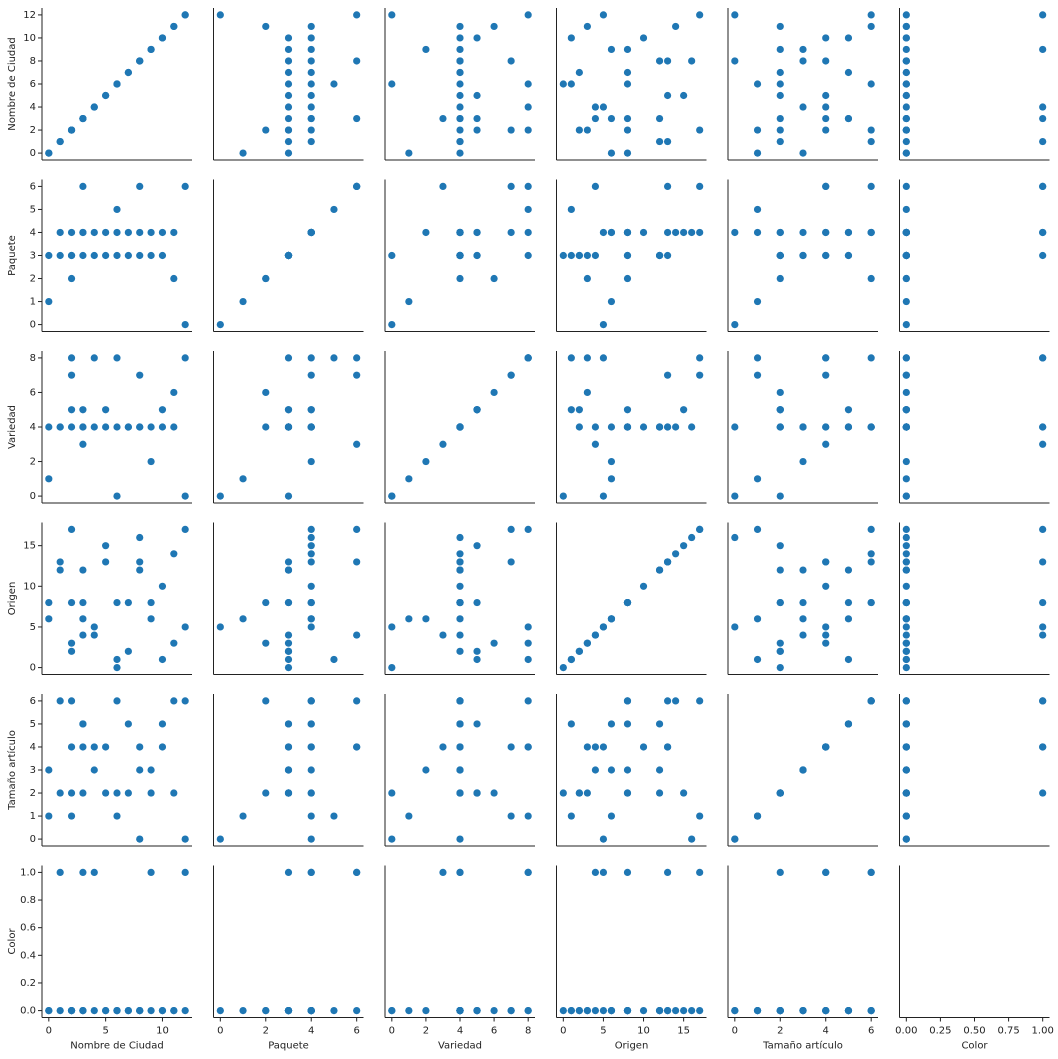 The image size is (1058, 1059). I want to click on x-axis-label: Nombre de Ciudad, so click(117, 1046).